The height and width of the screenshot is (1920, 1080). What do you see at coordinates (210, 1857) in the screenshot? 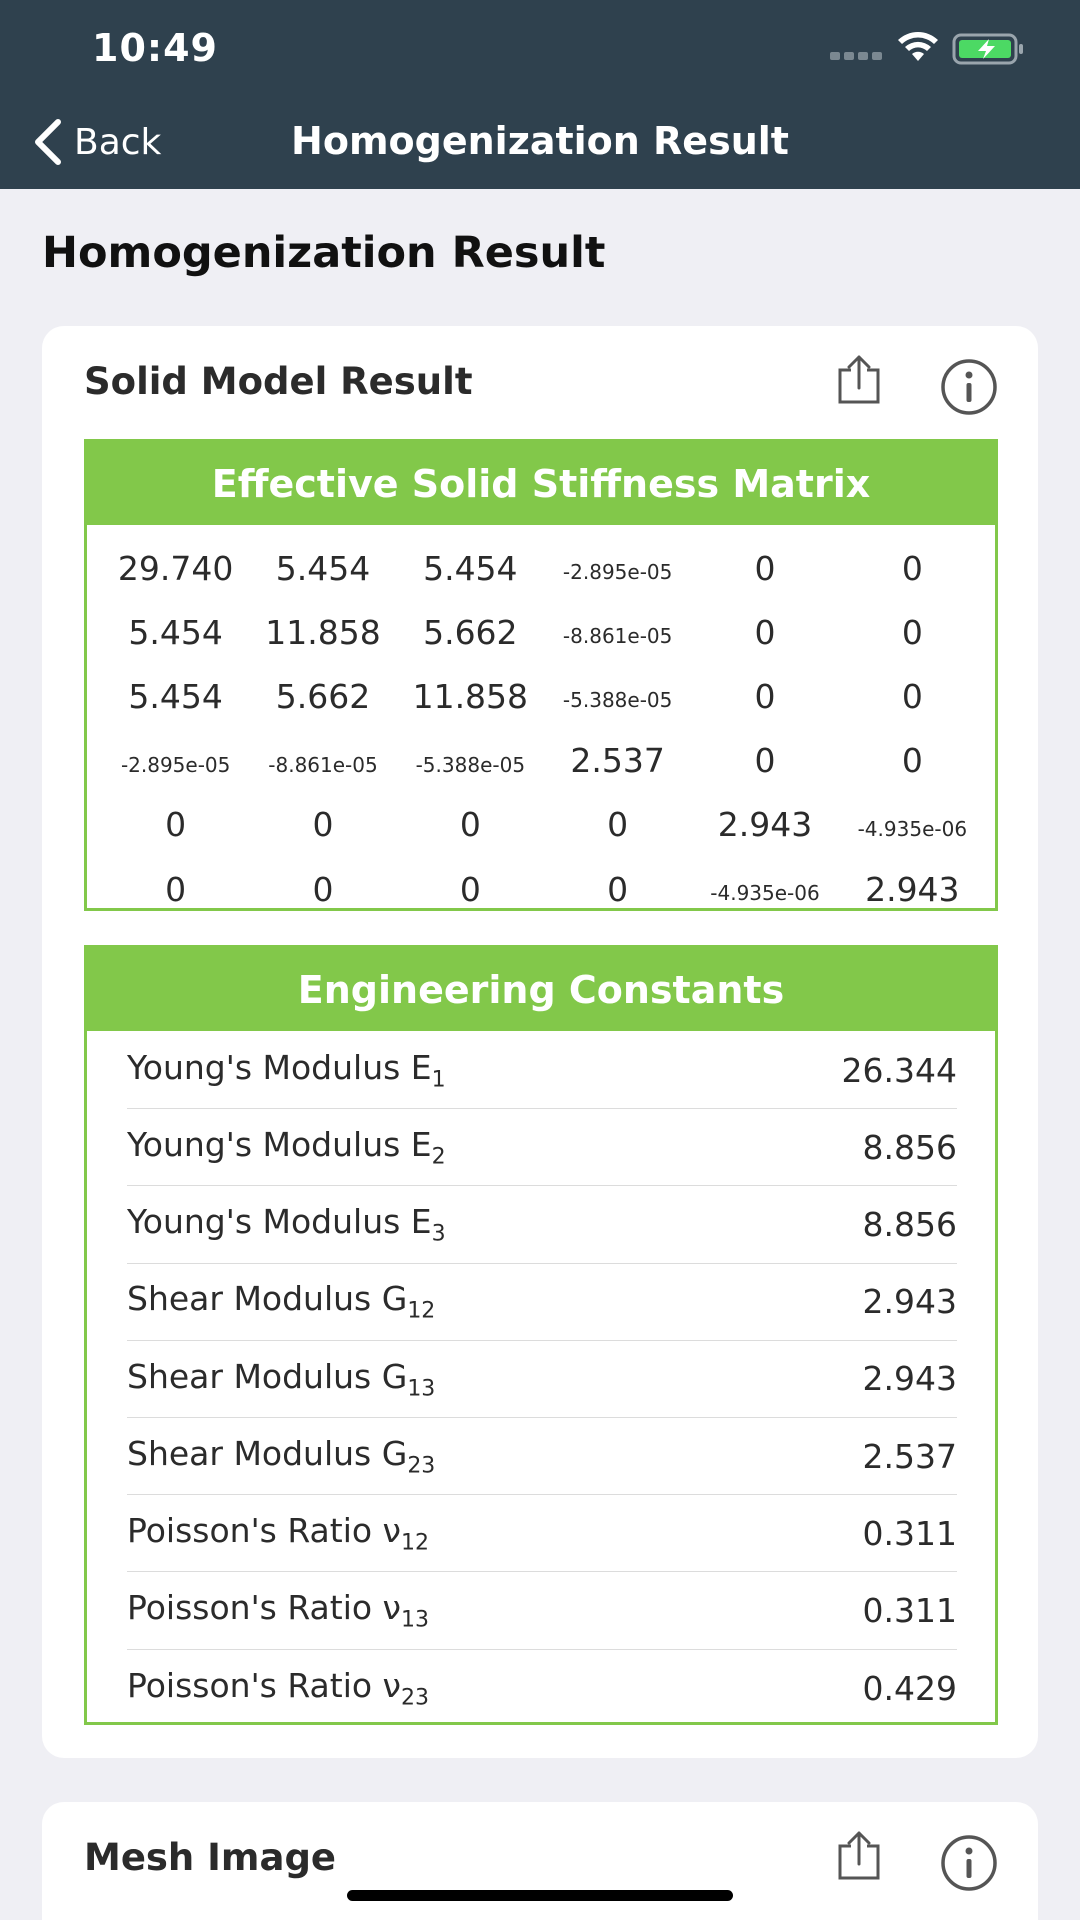
I see `card-title: Mesh Image` at bounding box center [210, 1857].